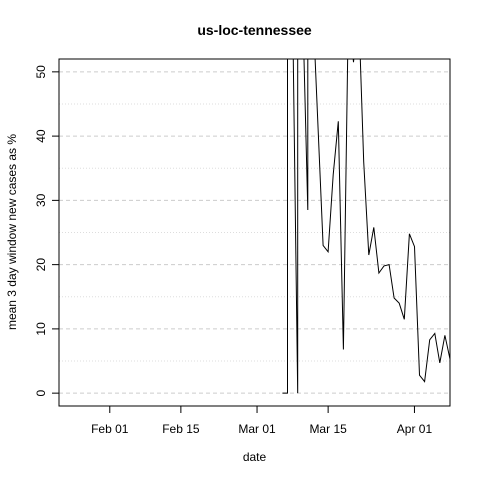 This screenshot has height=480, width=480. Describe the element at coordinates (41, 200) in the screenshot. I see `y-tick-label: 30` at that location.